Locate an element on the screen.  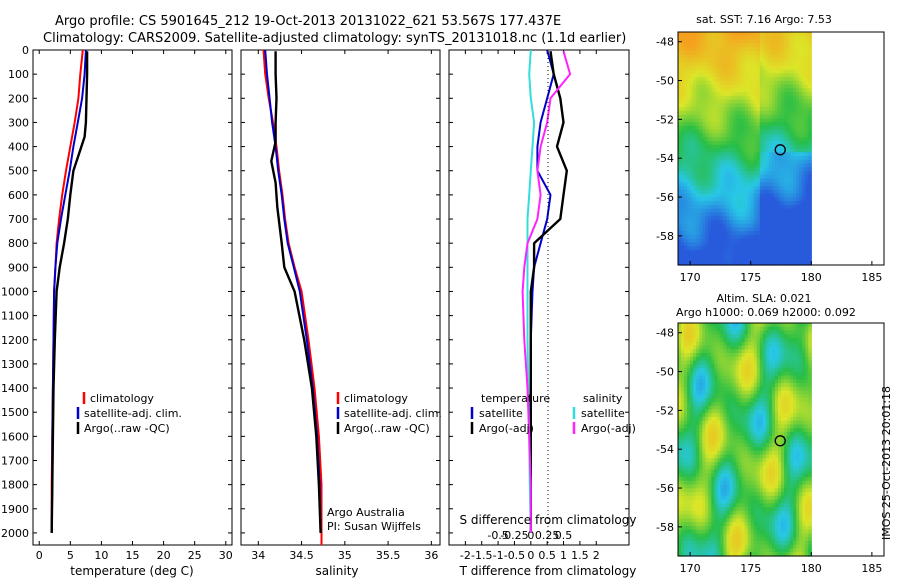
y-tick-label: 400 is located at coordinates (18, 147).